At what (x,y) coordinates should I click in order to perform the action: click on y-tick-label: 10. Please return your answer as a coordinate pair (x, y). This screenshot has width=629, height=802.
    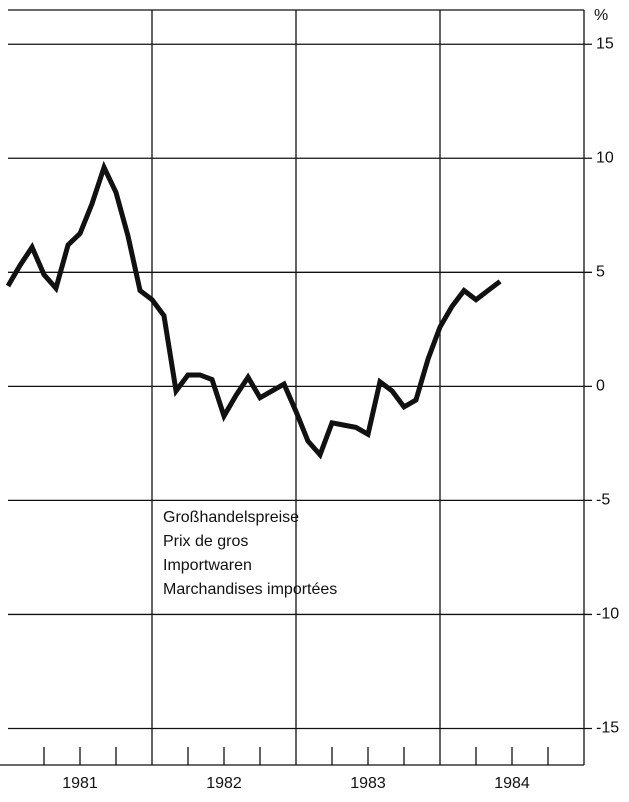
    Looking at the image, I should click on (605, 157).